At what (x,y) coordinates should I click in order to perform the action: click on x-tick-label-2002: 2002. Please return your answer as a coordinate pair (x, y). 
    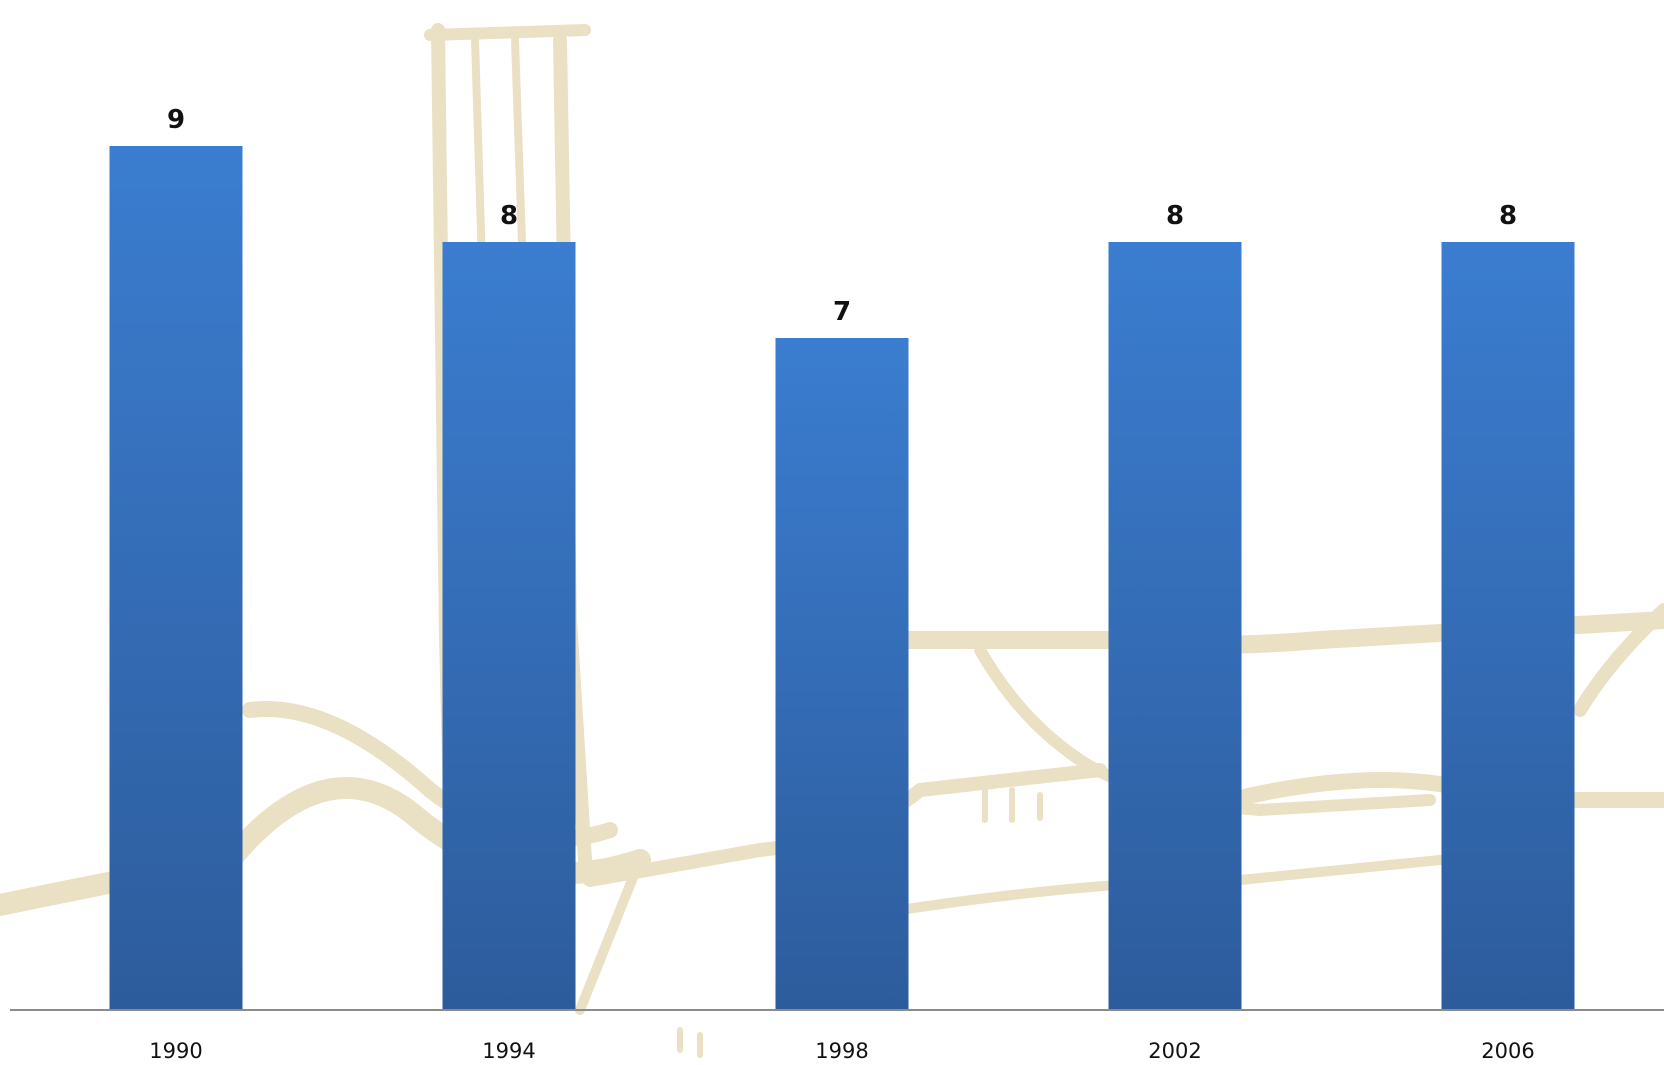
    Looking at the image, I should click on (1174, 1051).